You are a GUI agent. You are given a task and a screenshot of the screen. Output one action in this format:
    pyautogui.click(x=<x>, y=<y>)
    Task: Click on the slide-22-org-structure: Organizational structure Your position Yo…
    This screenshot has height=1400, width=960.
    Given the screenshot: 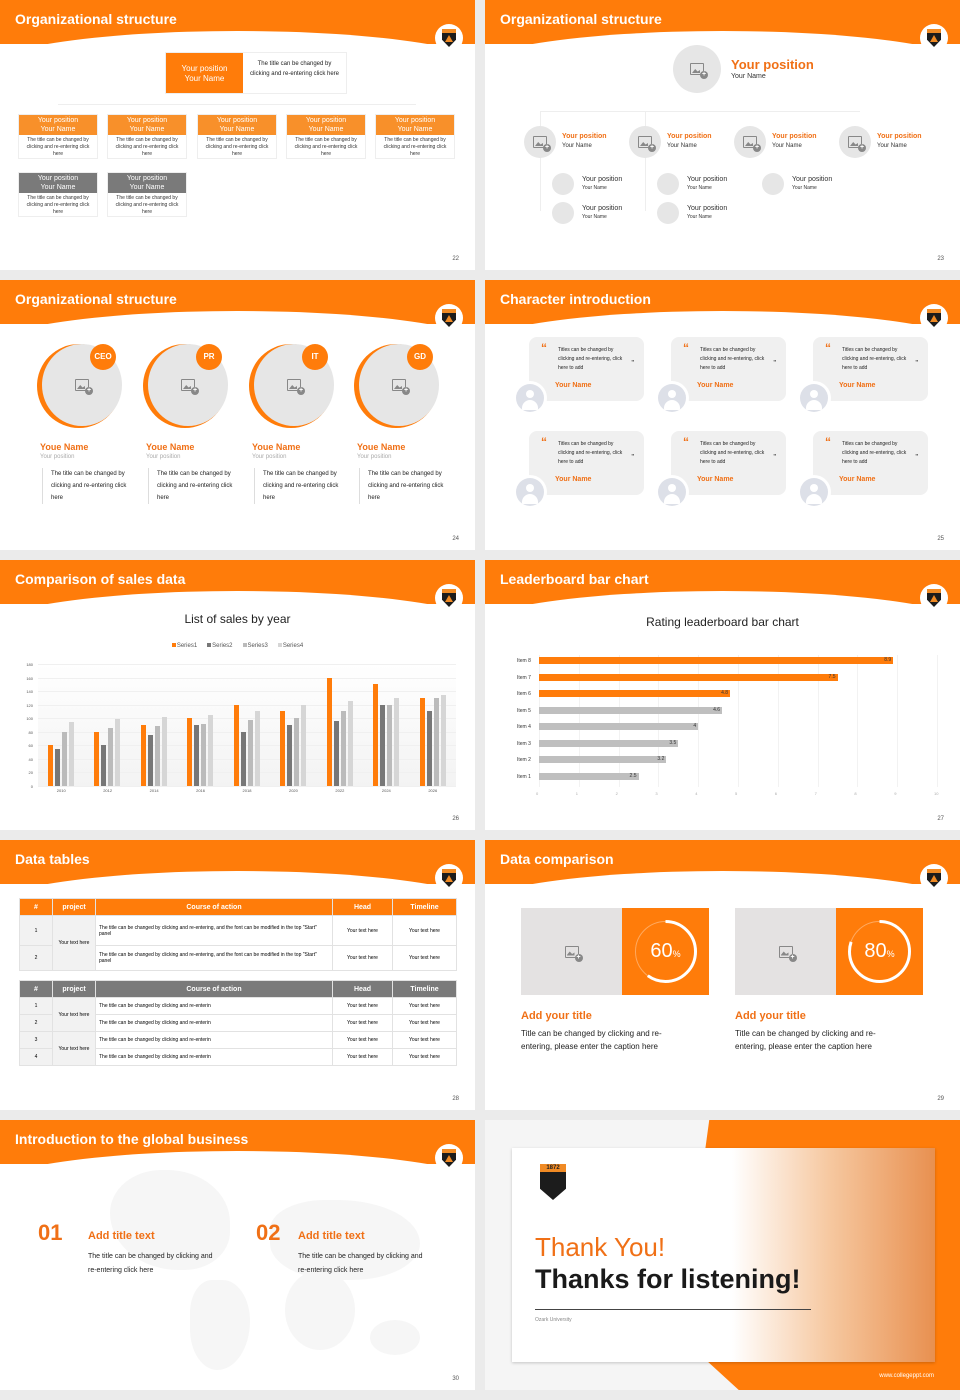 What is the action you would take?
    pyautogui.click(x=237, y=135)
    